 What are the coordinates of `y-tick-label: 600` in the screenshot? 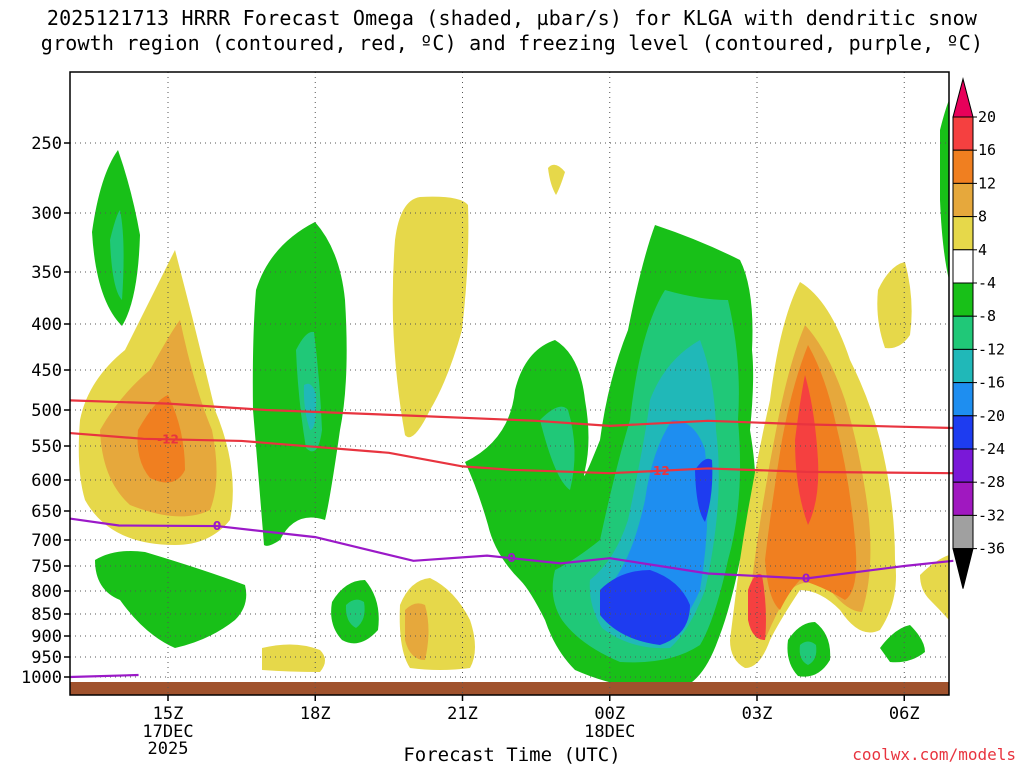 It's located at (46, 481).